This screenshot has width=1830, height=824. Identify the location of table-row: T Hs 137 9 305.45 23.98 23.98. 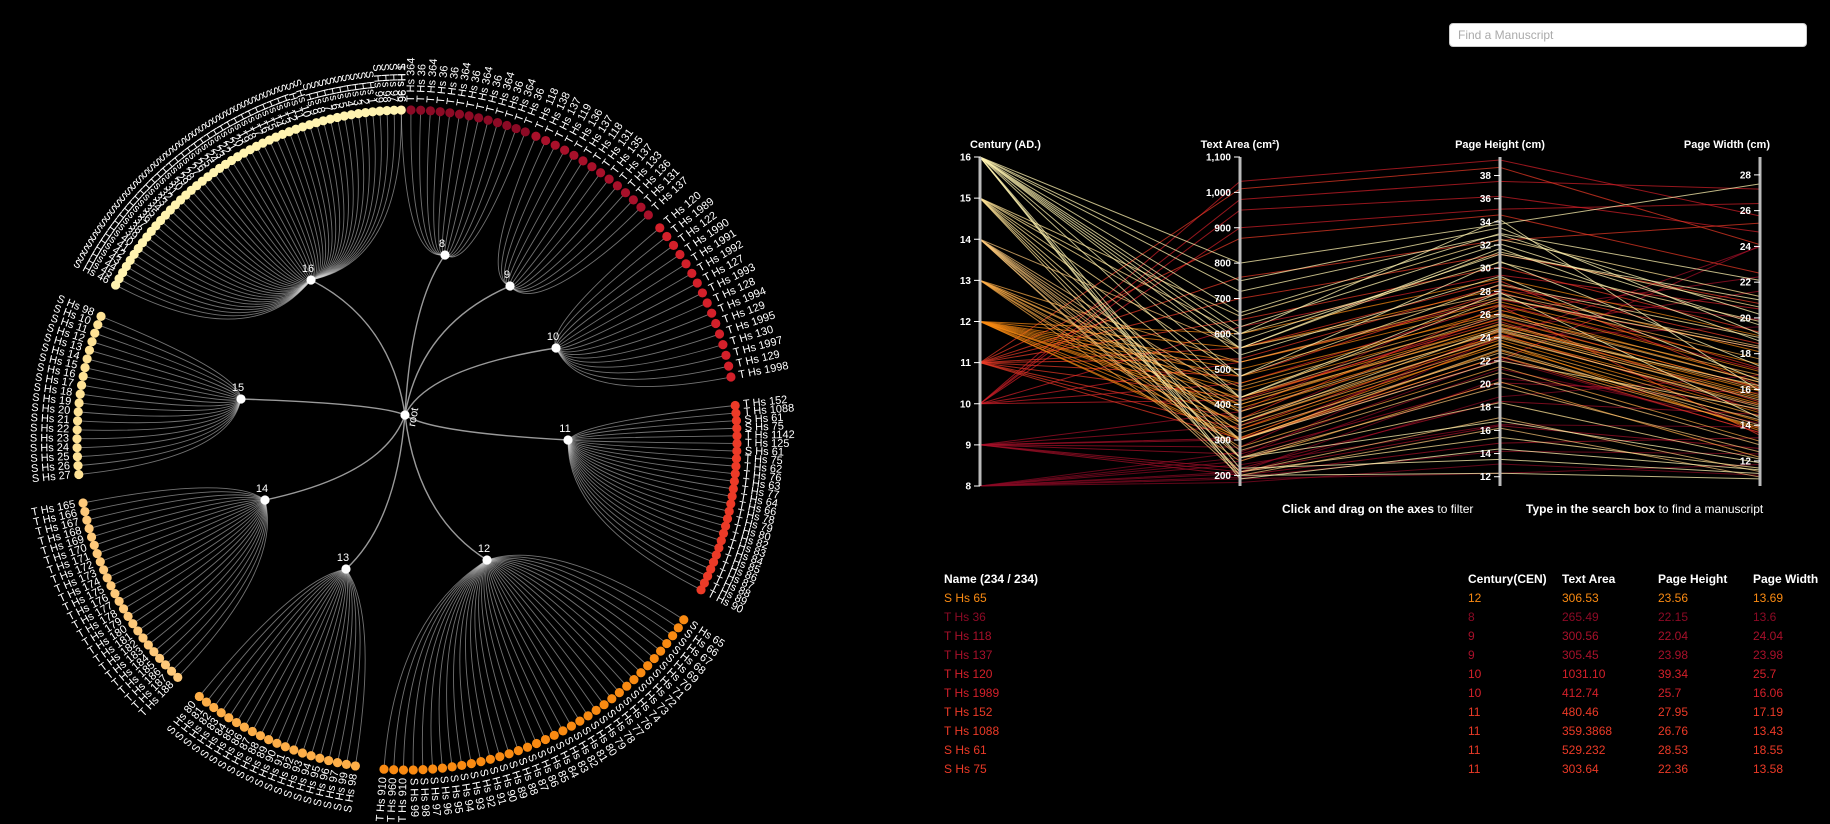
(1384, 657).